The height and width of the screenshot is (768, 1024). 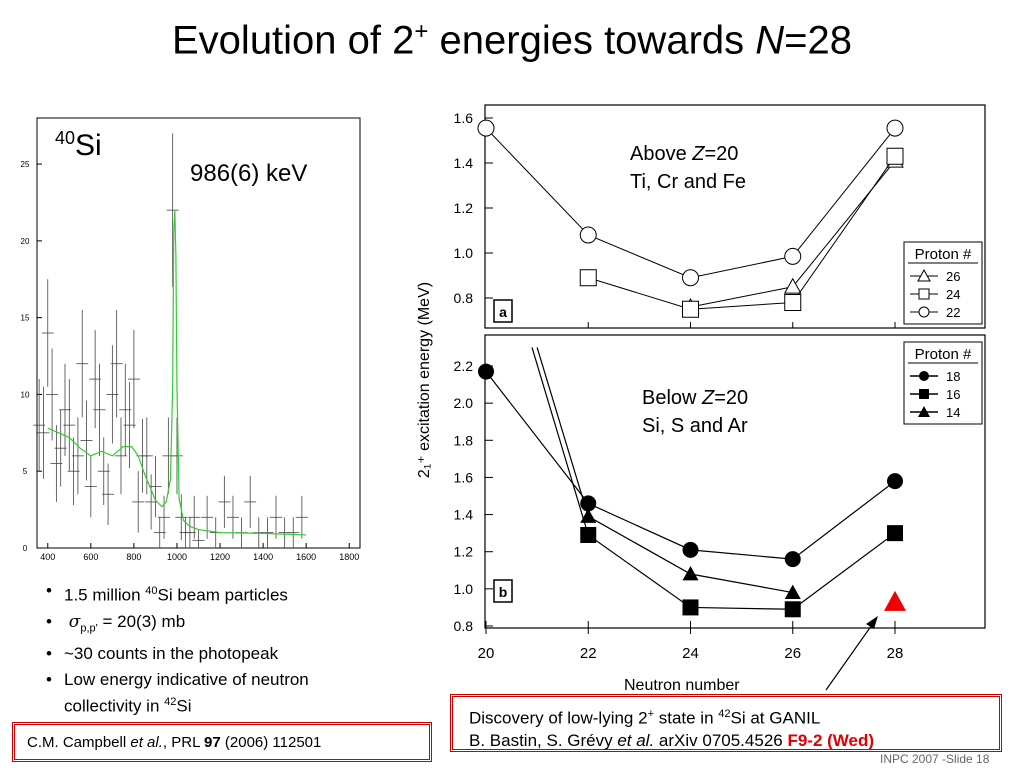 I want to click on x-tick-label: 20, so click(x=486, y=653).